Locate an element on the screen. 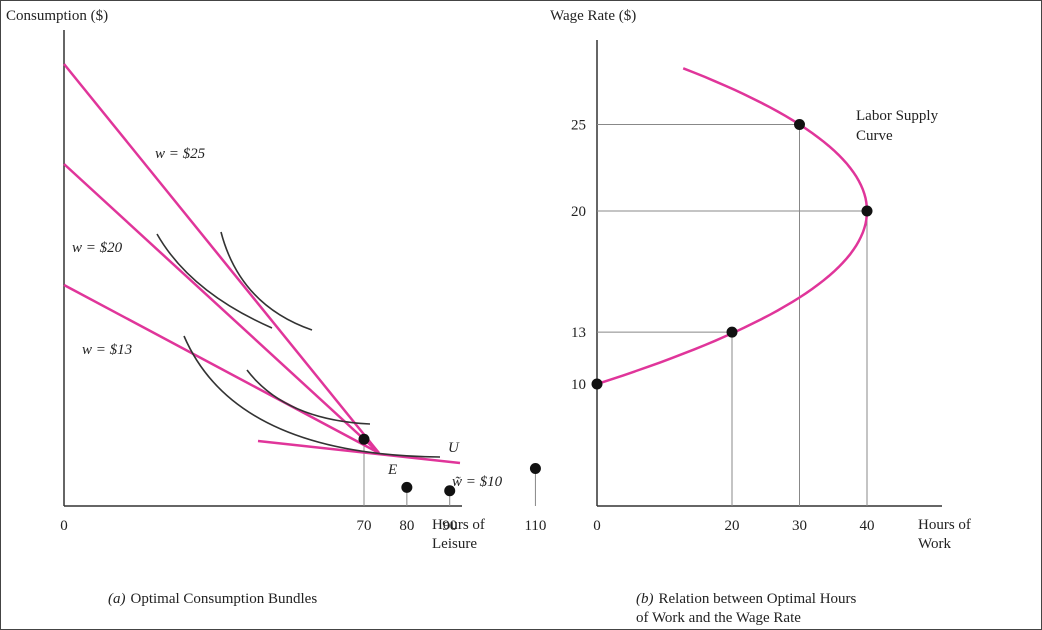  panel-b-y-tick-label: 20 is located at coordinates (578, 212).